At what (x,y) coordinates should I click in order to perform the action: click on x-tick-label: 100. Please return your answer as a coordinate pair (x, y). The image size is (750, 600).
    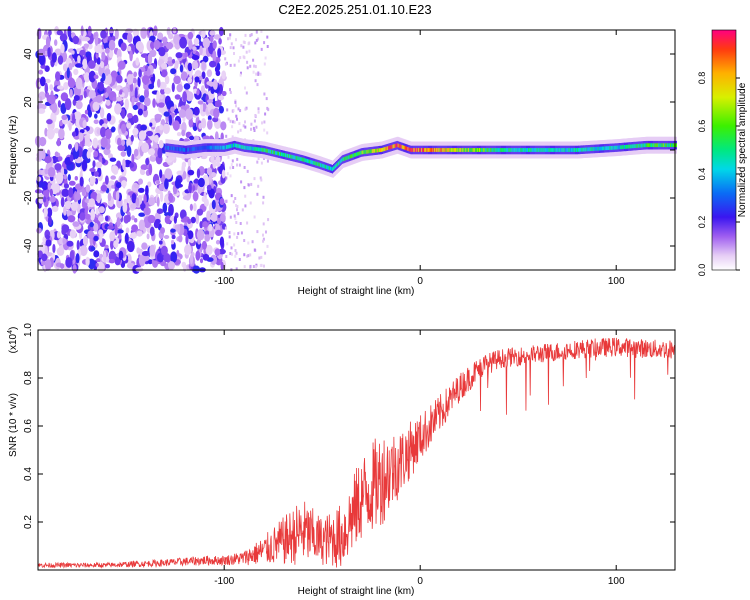
    Looking at the image, I should click on (616, 581).